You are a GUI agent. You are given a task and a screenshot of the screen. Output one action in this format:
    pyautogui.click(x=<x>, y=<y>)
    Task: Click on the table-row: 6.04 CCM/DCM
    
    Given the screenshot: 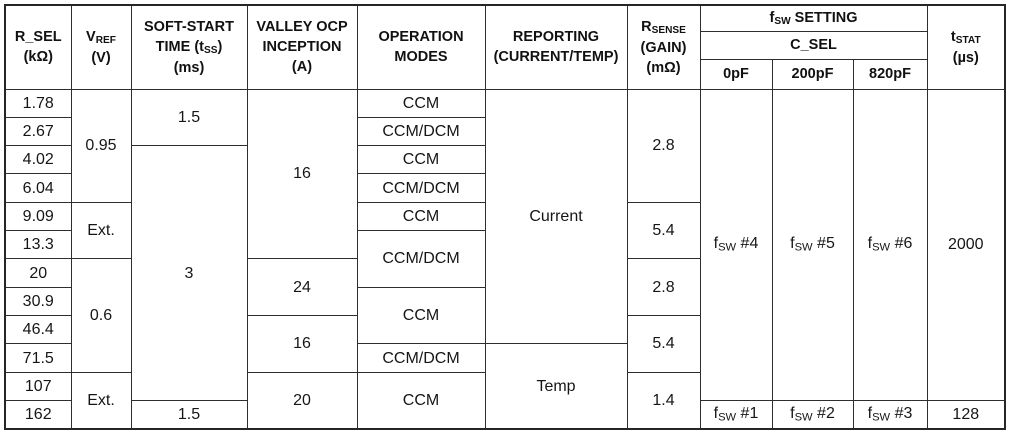 What is the action you would take?
    pyautogui.click(x=504, y=188)
    